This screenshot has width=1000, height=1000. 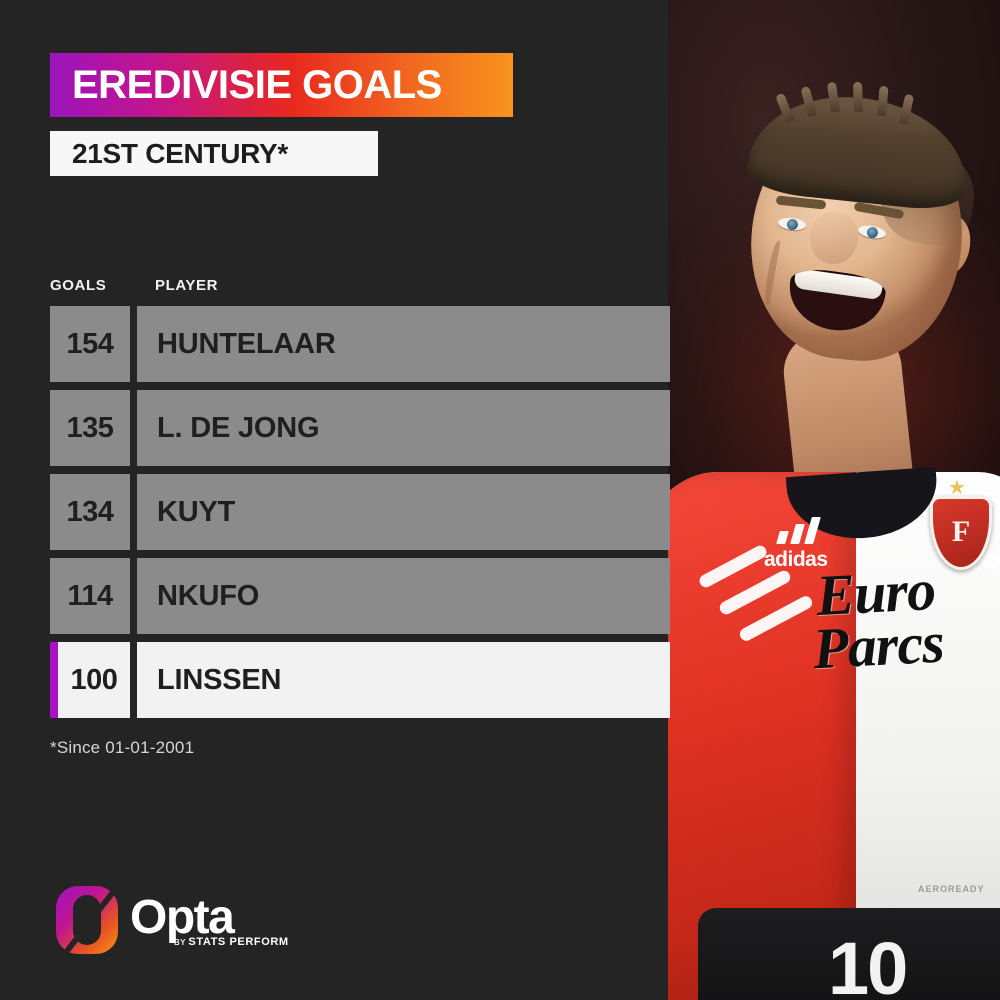 I want to click on cell-player: LINSSEN, so click(x=403, y=680).